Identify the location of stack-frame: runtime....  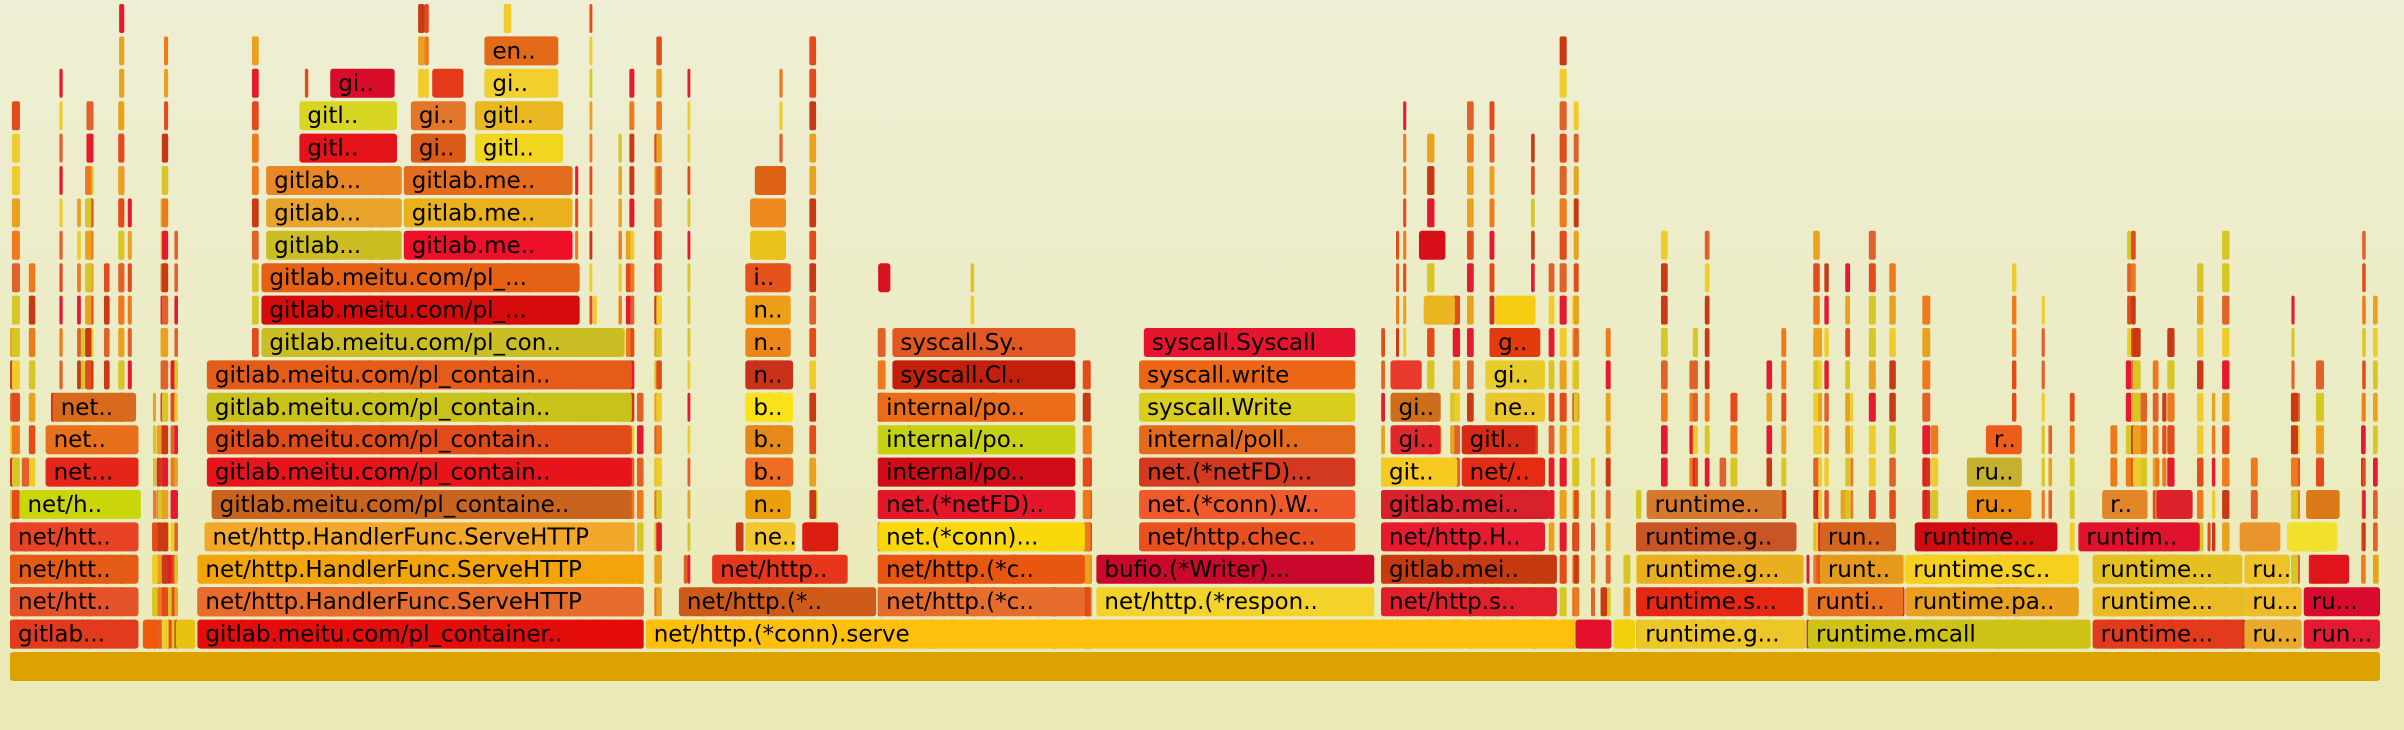
(2167, 602).